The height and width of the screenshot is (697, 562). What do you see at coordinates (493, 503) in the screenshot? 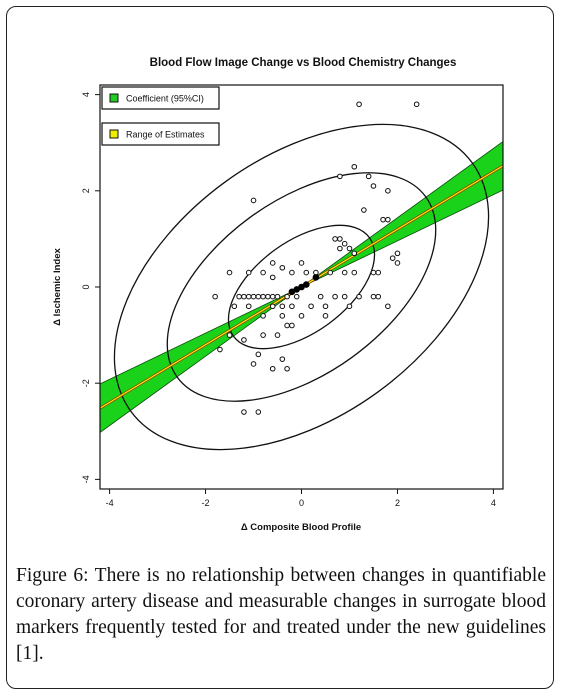
I see `x-tick-label: 4` at bounding box center [493, 503].